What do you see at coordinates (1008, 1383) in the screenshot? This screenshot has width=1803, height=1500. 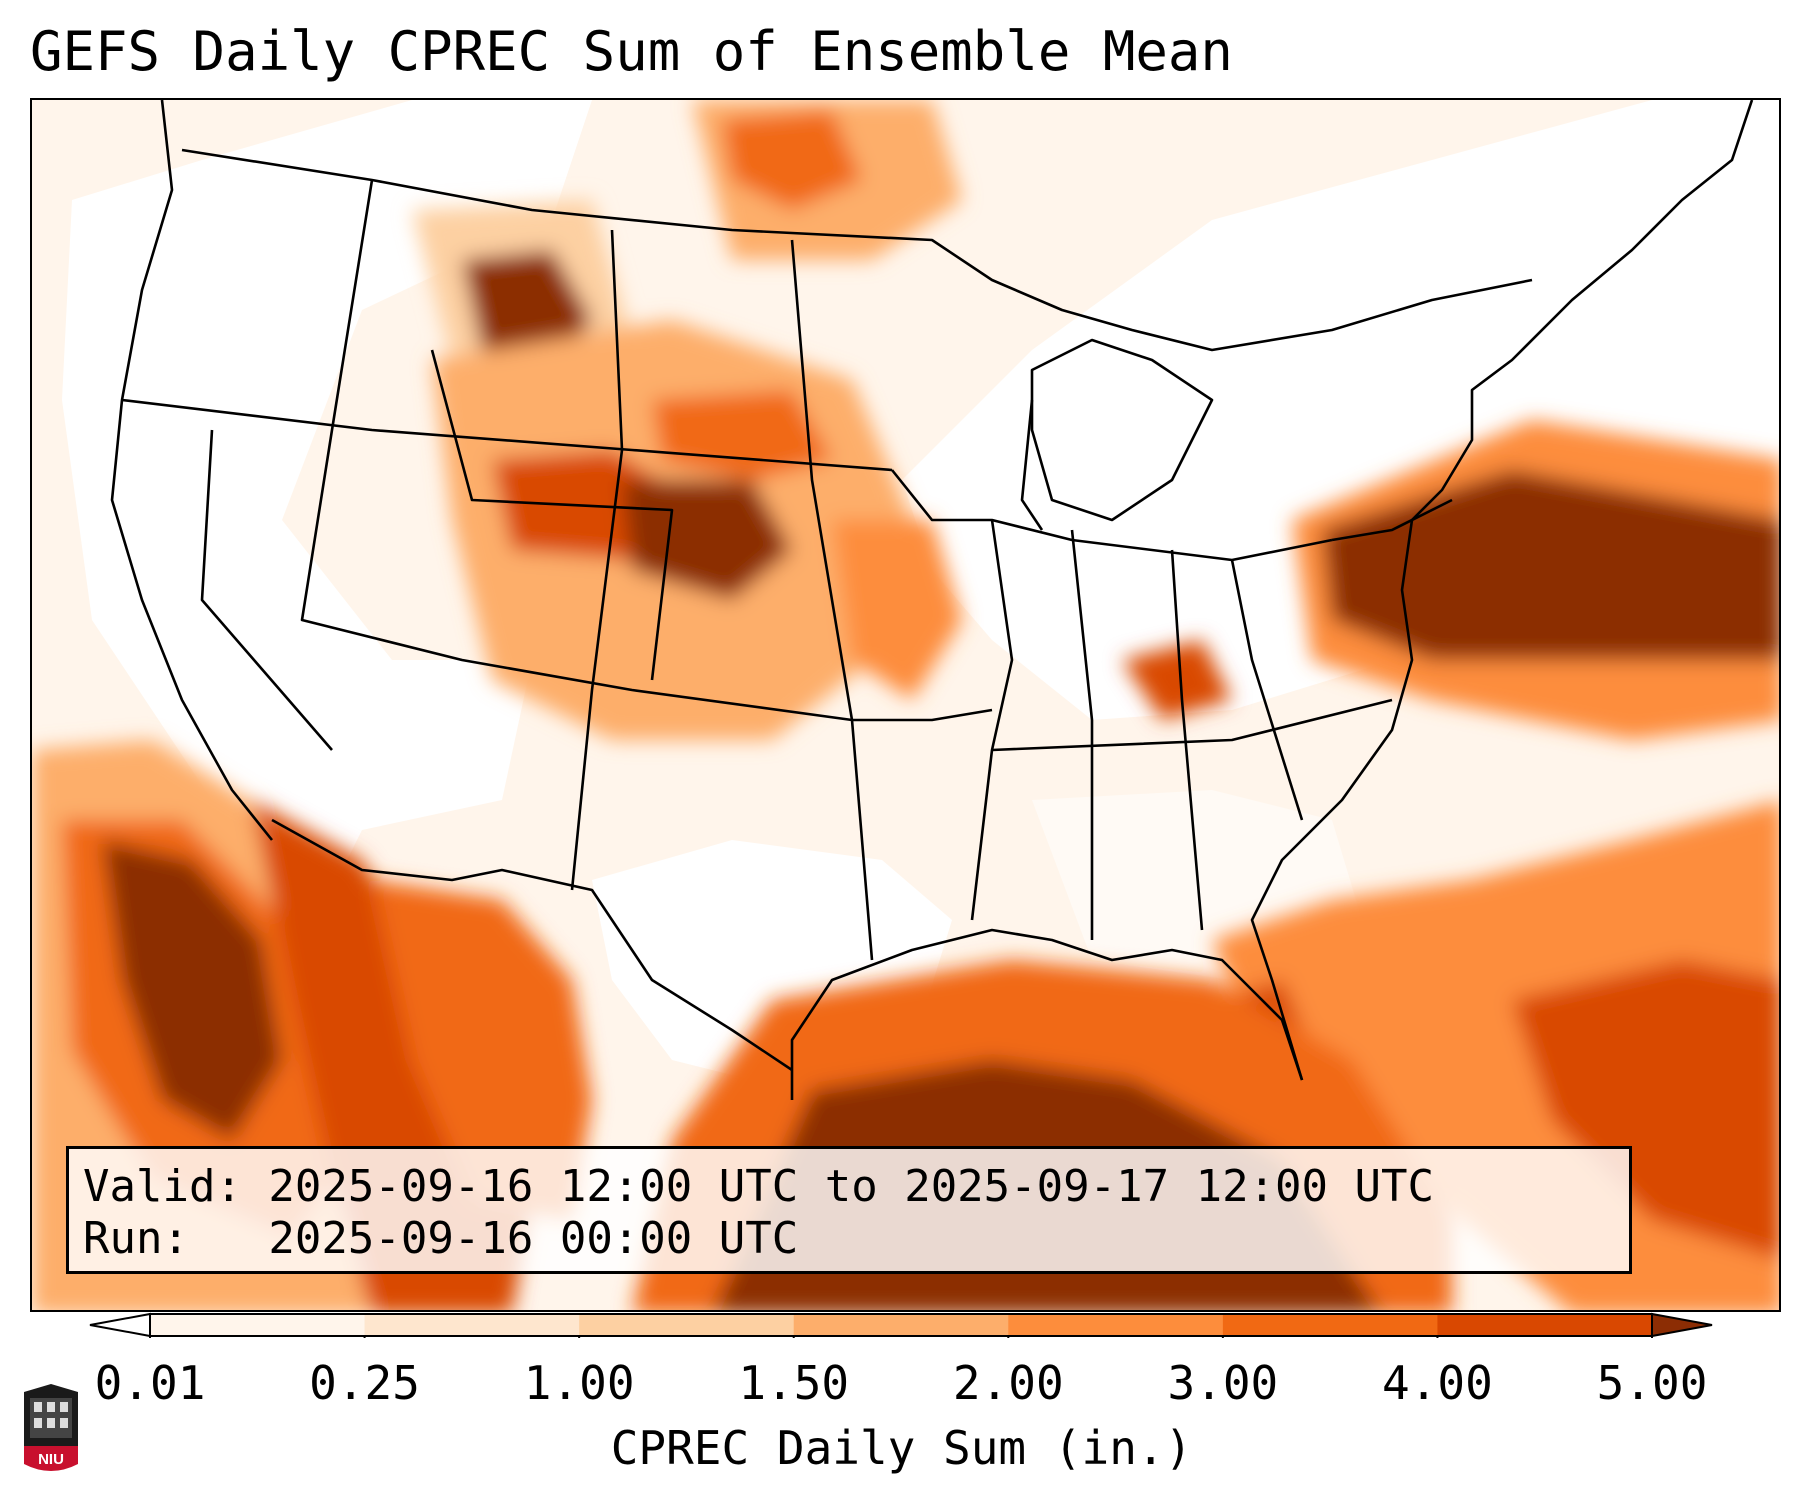 I see `colorbar-tick-label: 2.00` at bounding box center [1008, 1383].